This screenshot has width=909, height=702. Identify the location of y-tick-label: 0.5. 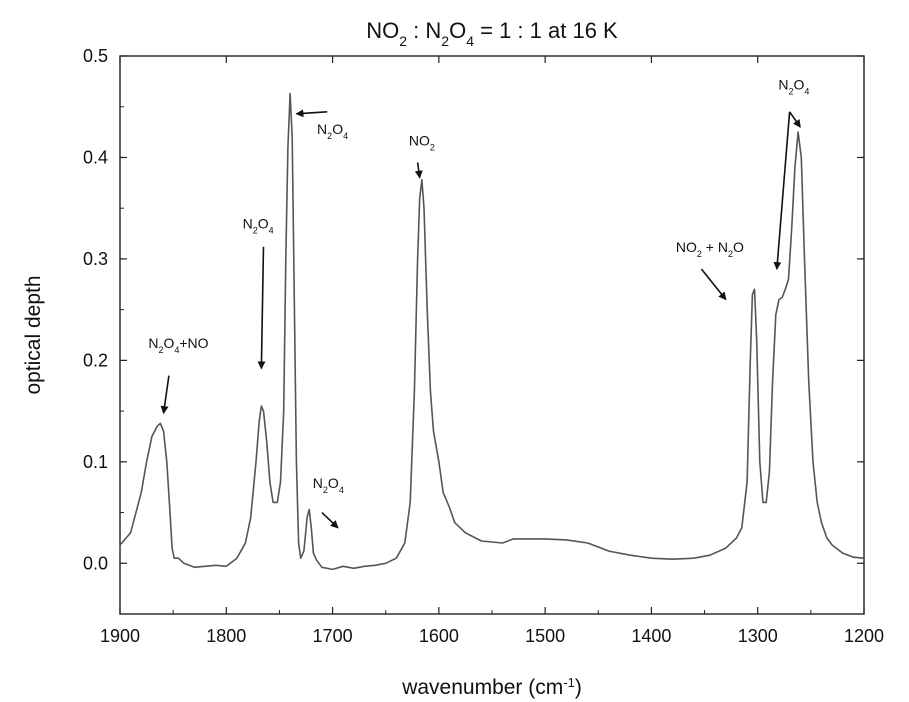
(95, 56).